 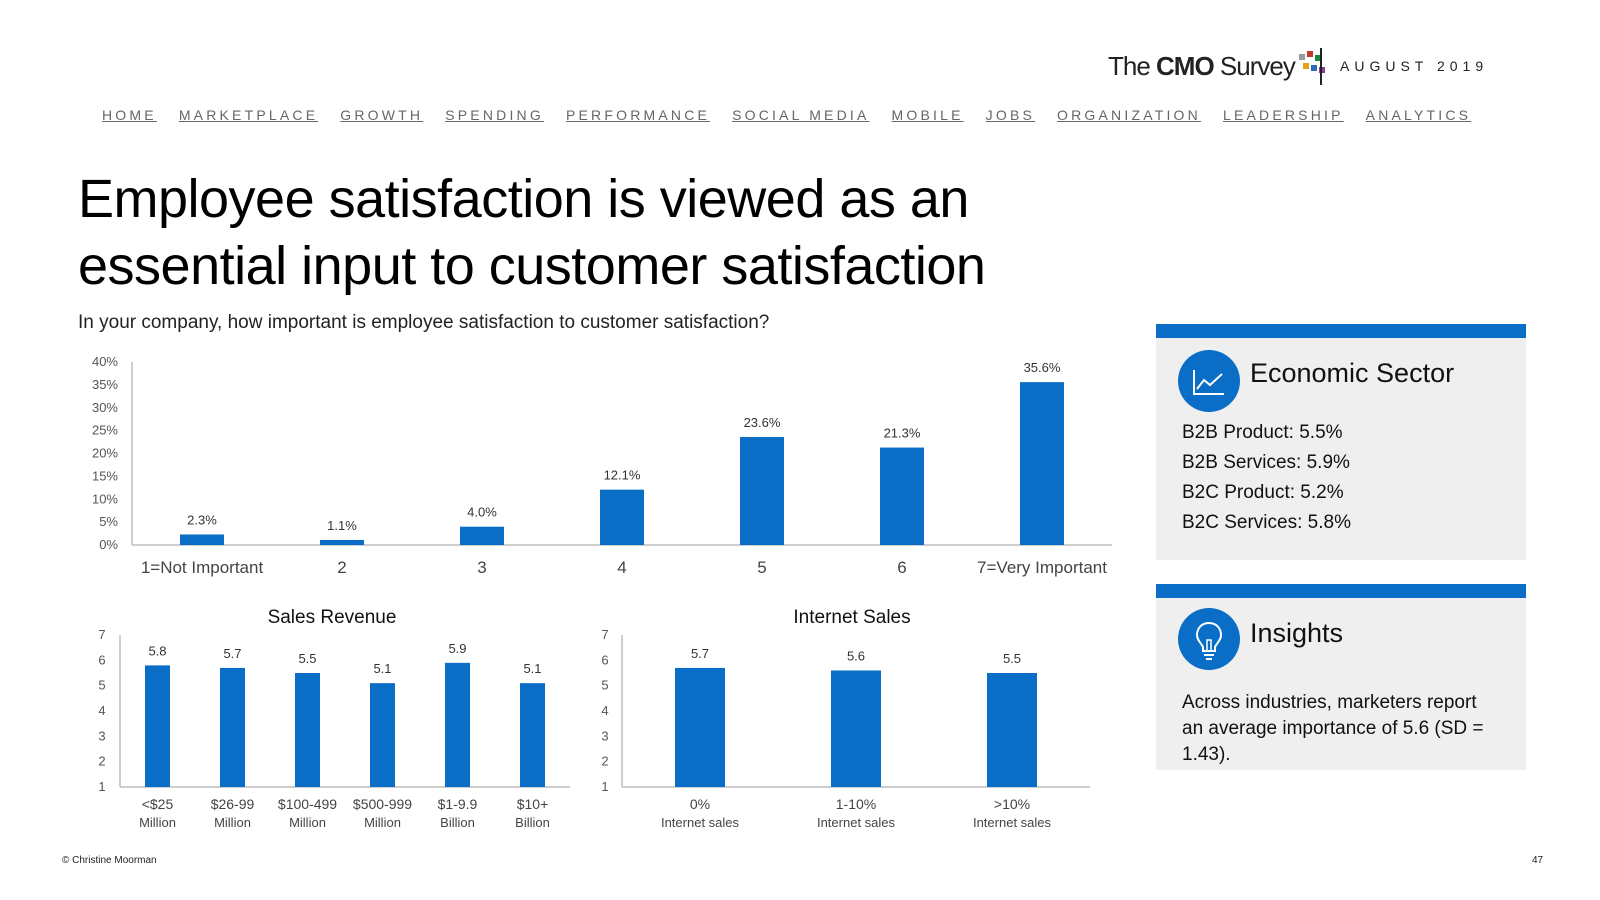 What do you see at coordinates (129, 115) in the screenshot?
I see `nav-home: HOME` at bounding box center [129, 115].